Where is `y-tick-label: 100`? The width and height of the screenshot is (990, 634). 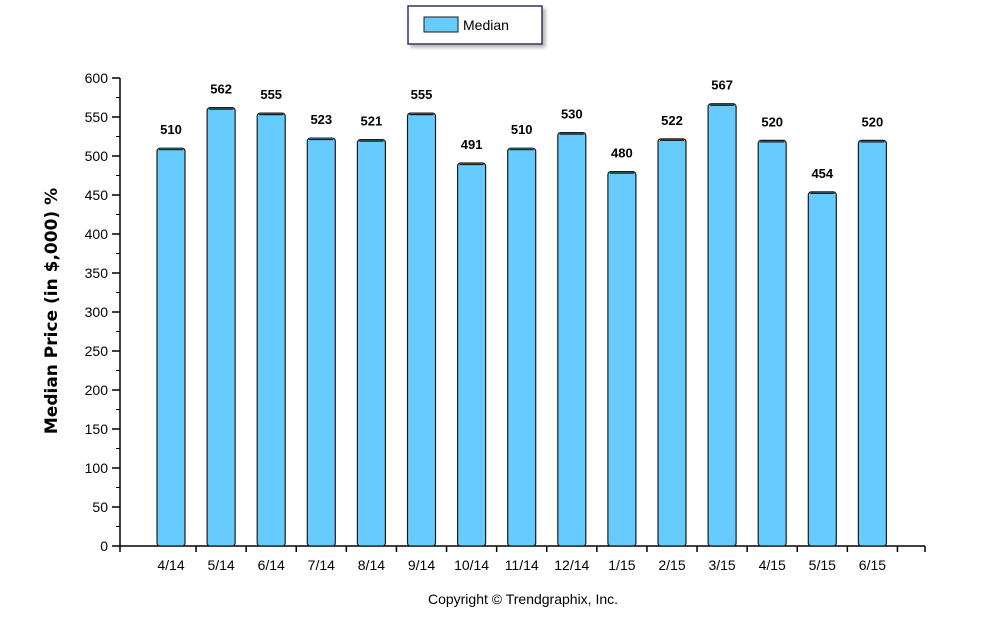 y-tick-label: 100 is located at coordinates (97, 468).